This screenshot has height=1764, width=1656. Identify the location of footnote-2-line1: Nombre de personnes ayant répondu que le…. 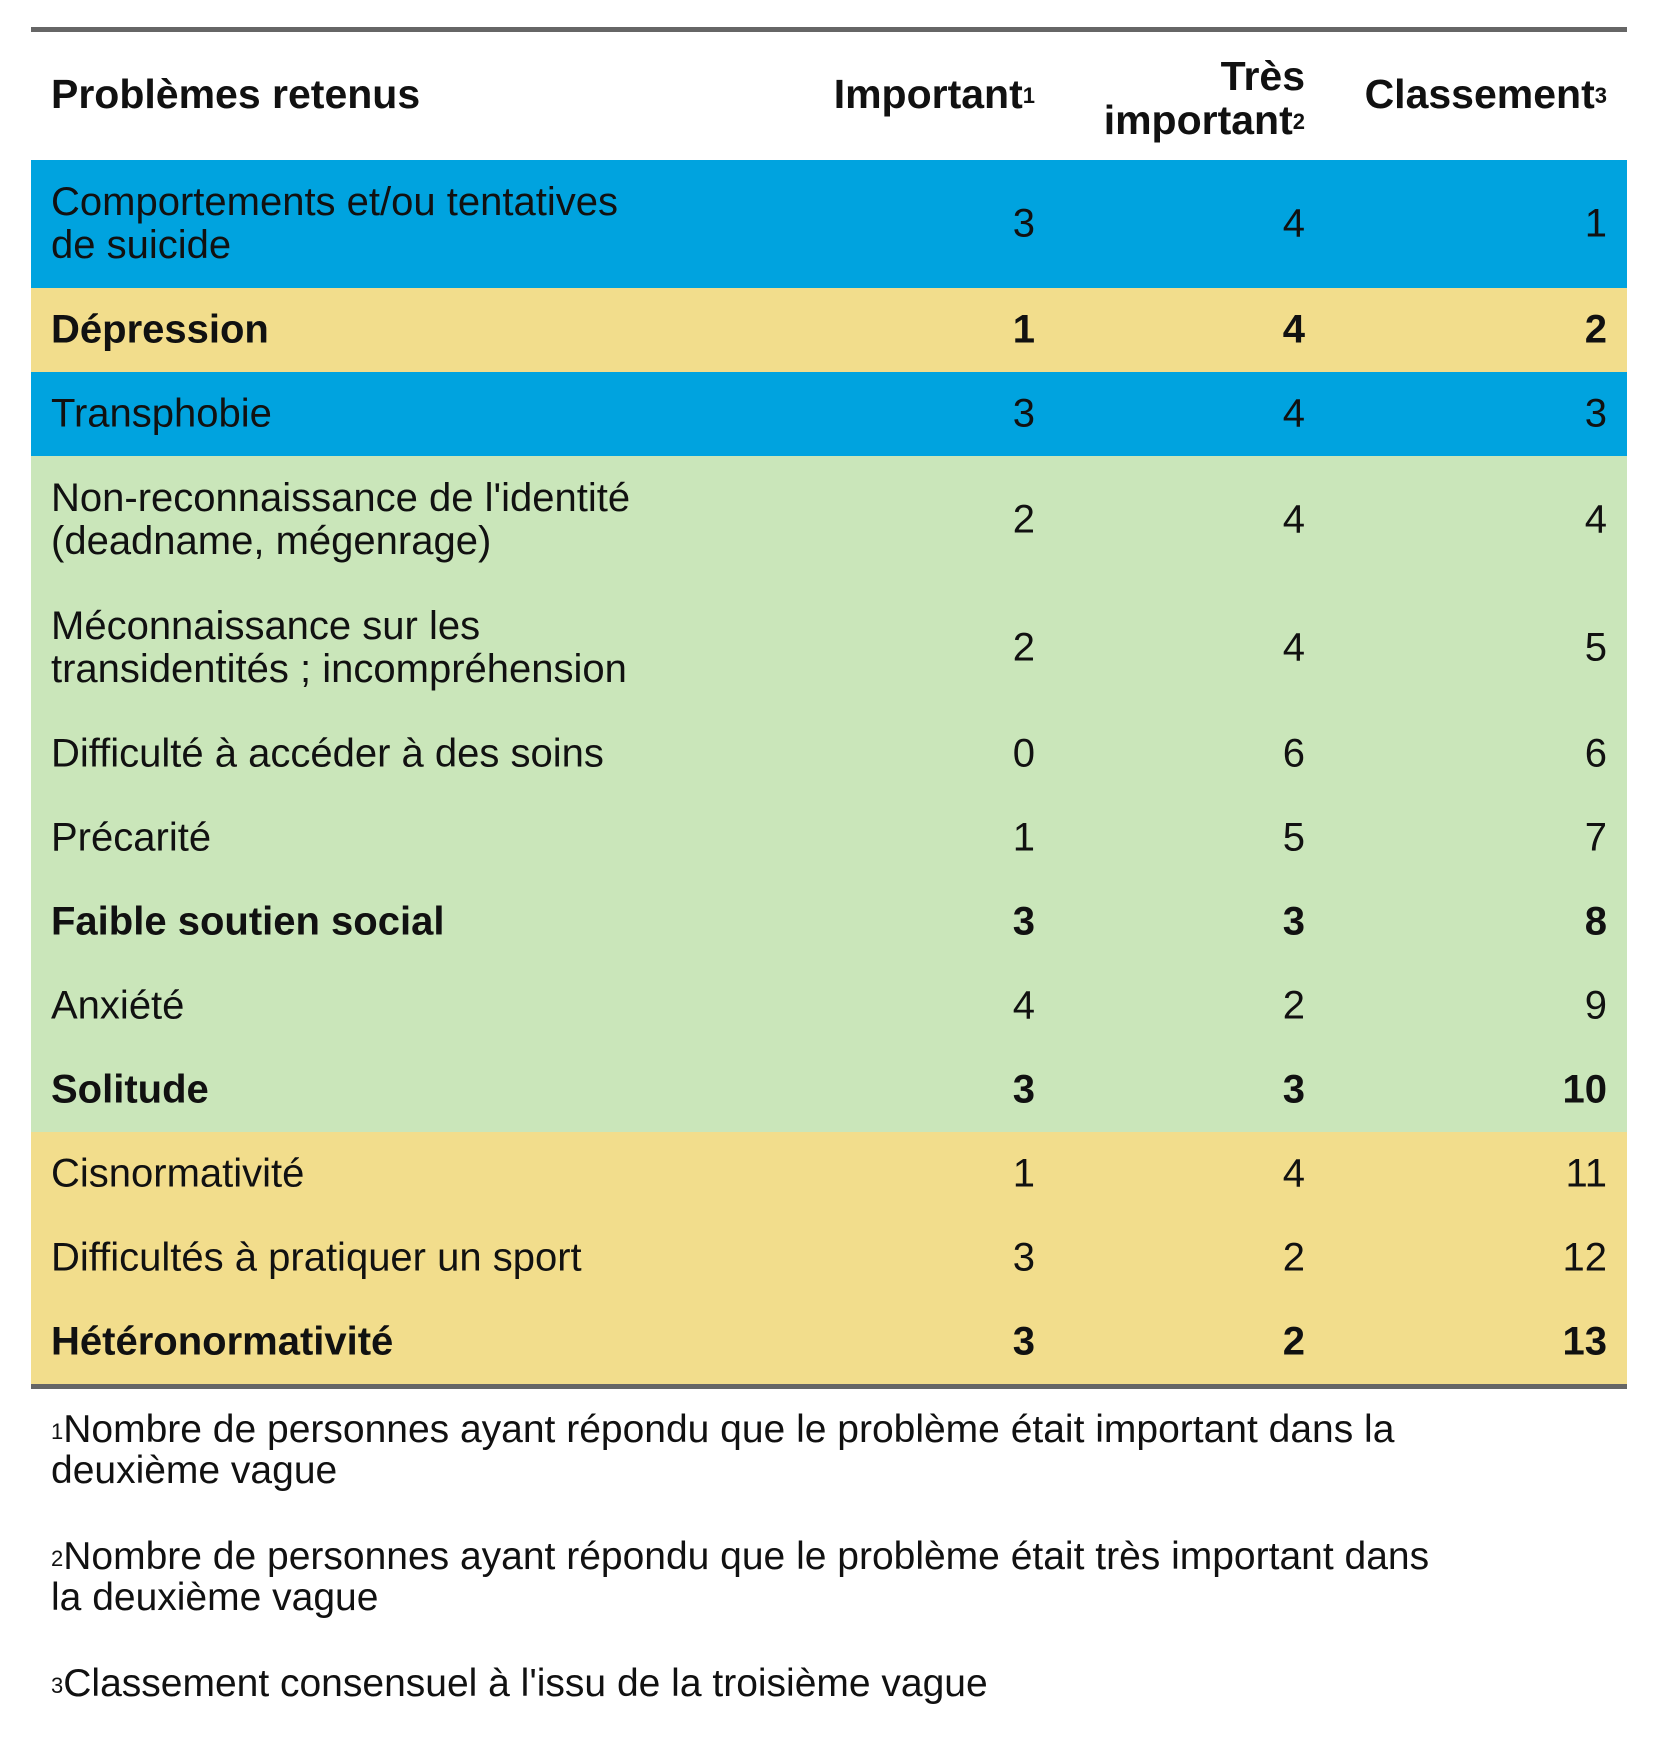
(746, 1556).